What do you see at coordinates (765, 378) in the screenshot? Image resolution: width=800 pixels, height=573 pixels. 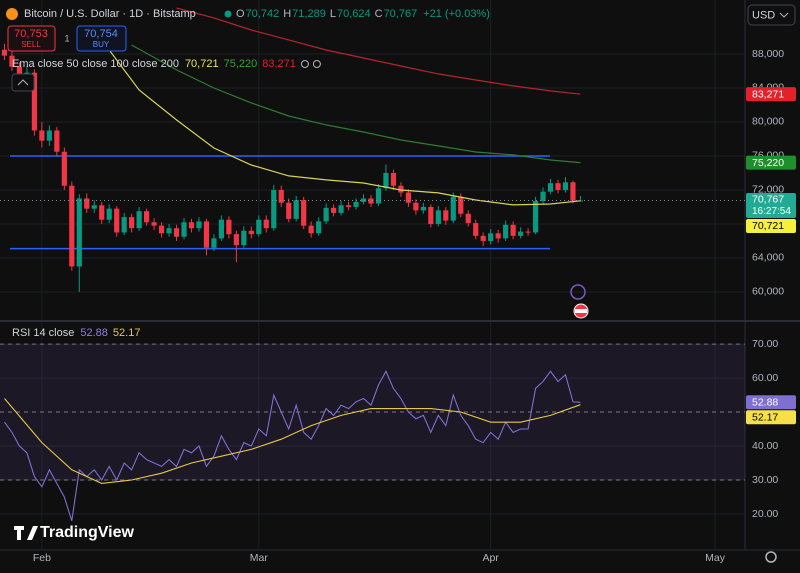 I see `y-tick-label: 60.00` at bounding box center [765, 378].